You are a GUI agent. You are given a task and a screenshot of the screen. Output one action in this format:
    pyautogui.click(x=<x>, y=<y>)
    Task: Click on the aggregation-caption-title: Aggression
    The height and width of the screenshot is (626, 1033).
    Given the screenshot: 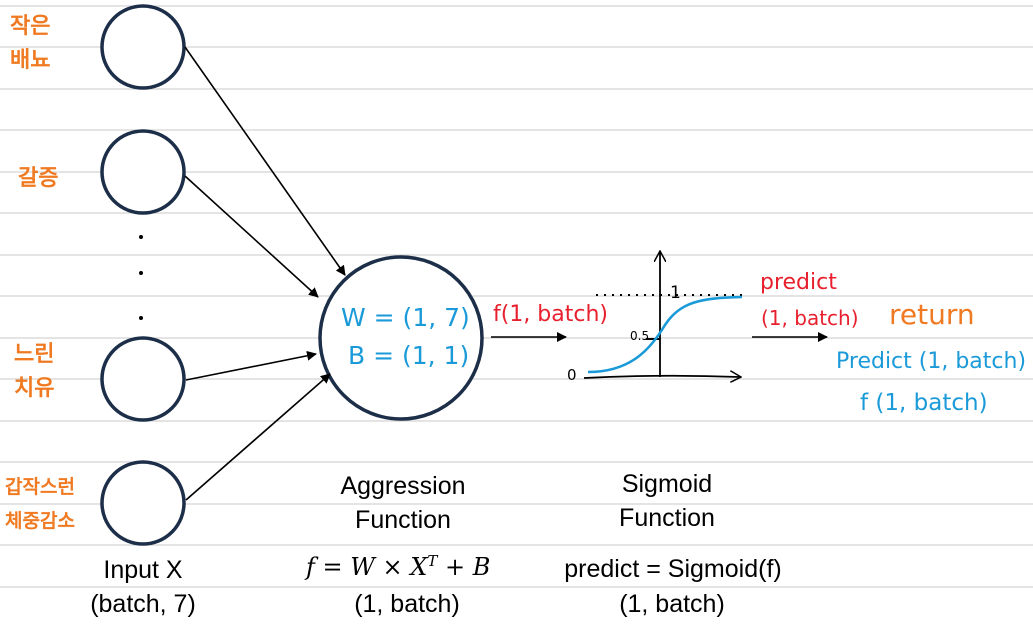 What is the action you would take?
    pyautogui.click(x=403, y=486)
    